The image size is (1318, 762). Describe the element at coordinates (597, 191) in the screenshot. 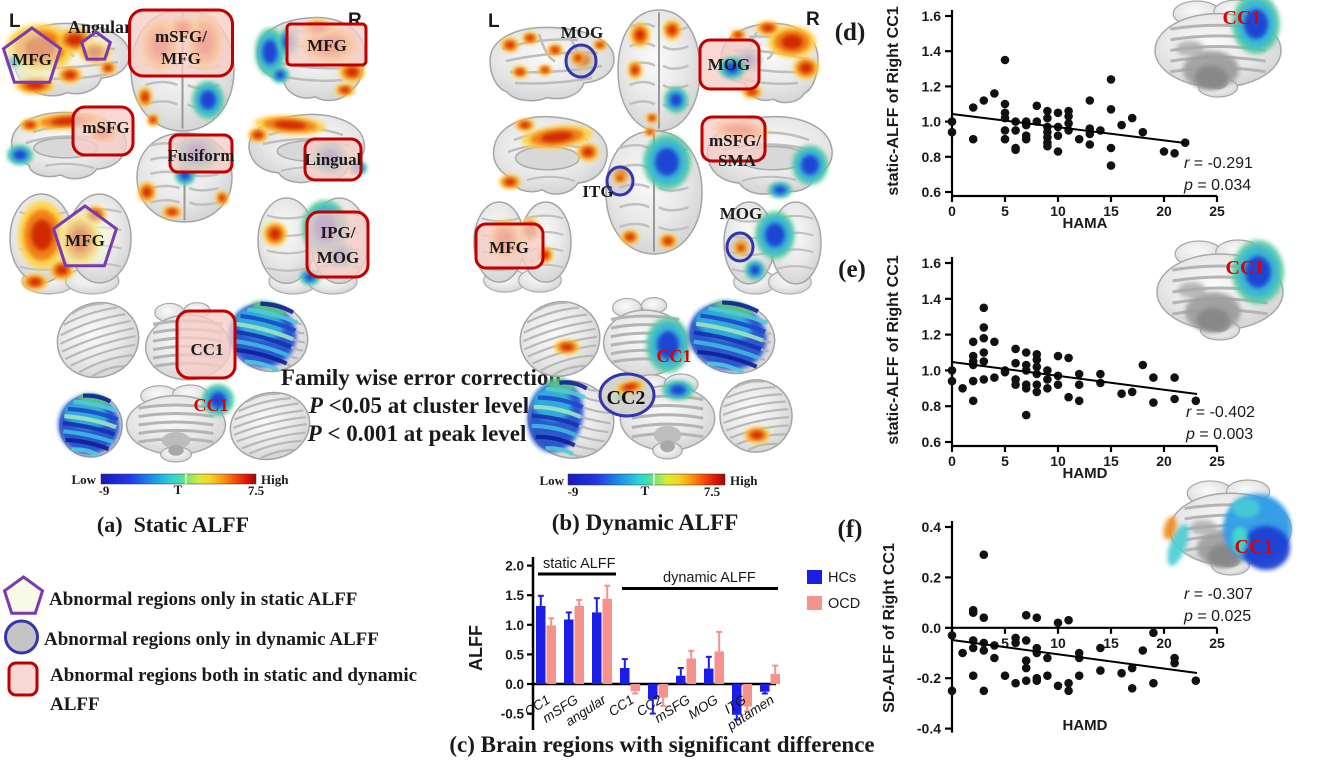

I see `svg-text: ITG` at that location.